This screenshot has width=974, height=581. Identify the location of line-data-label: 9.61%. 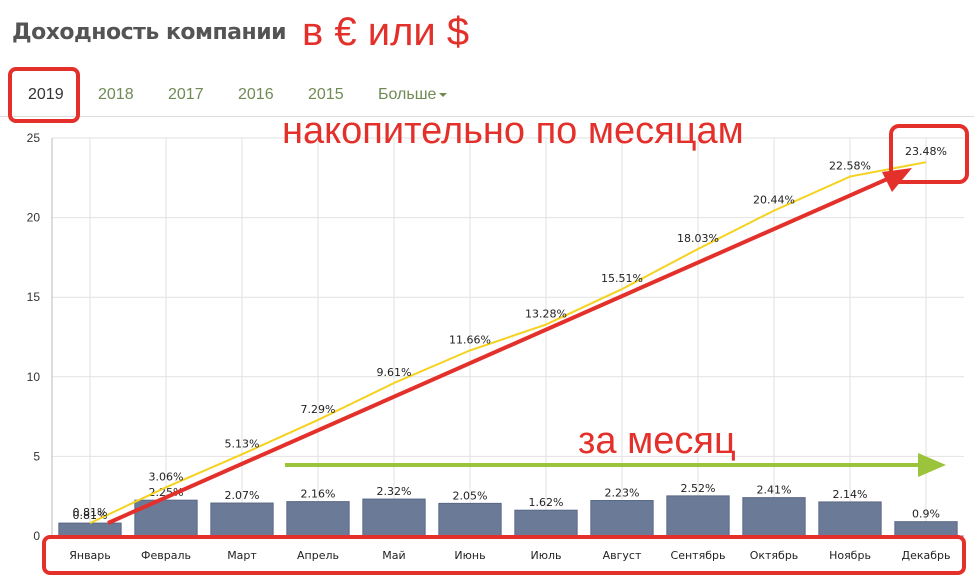
(394, 372).